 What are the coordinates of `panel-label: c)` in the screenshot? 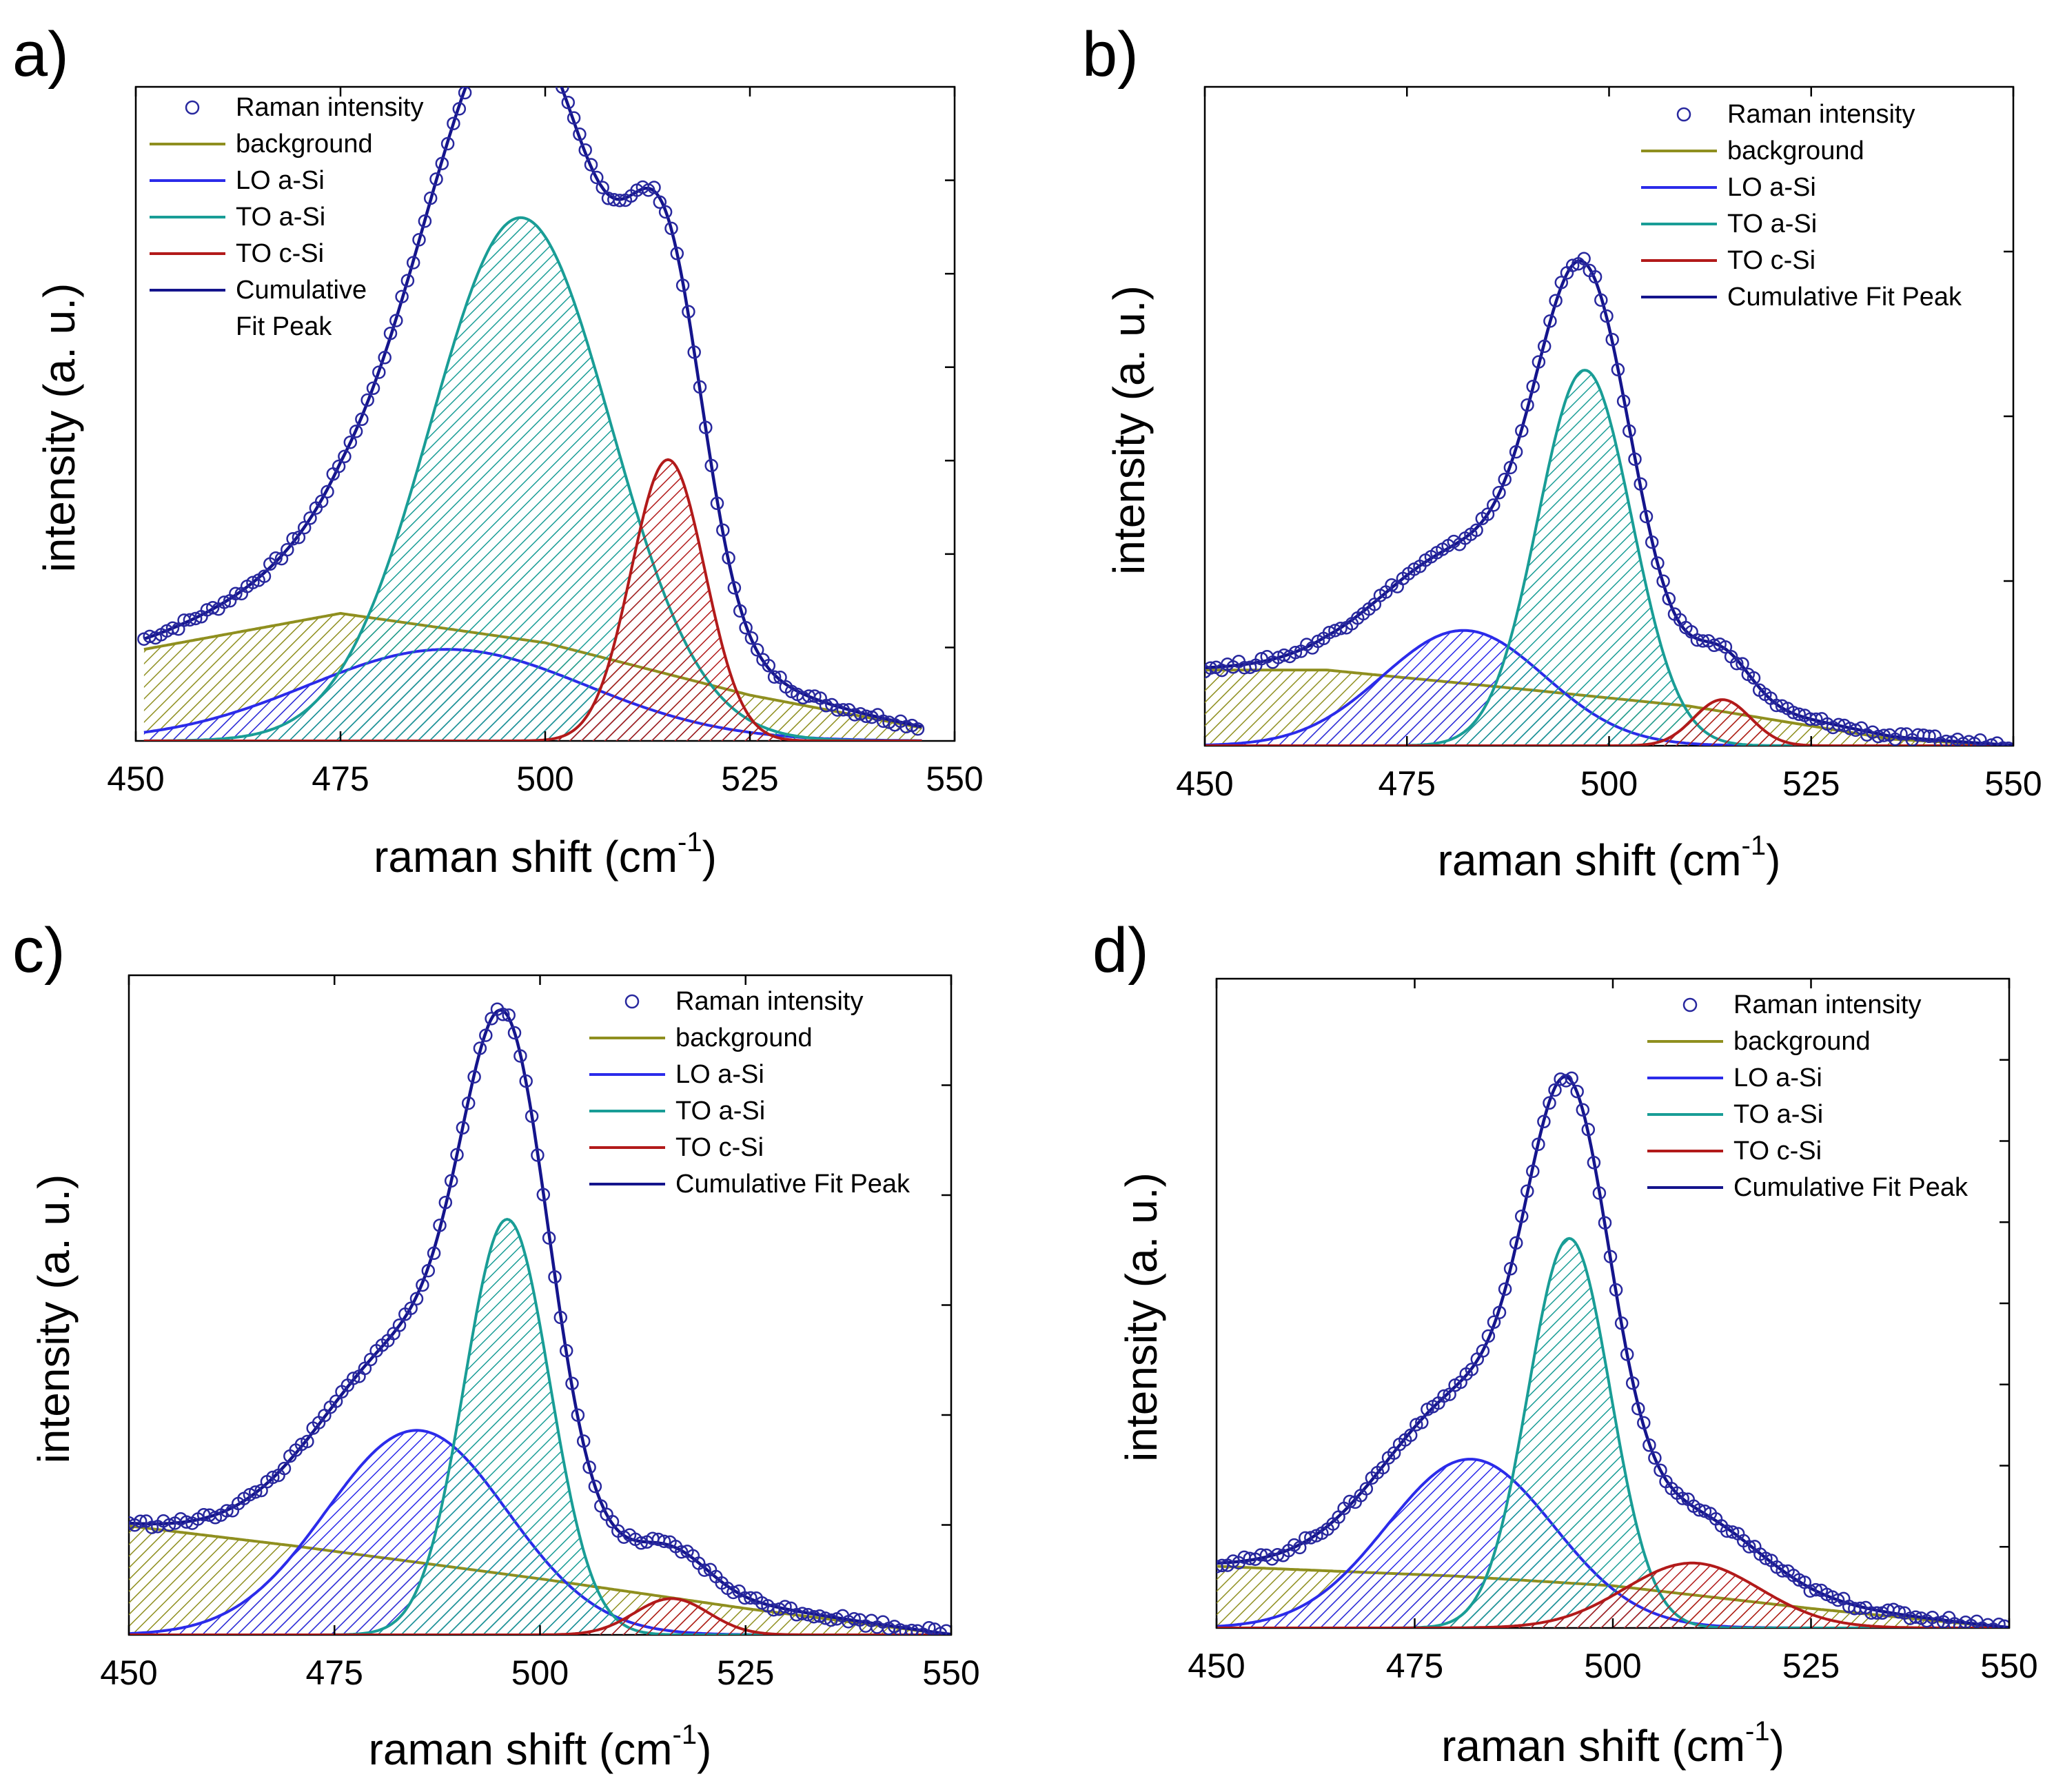 It's located at (38, 950).